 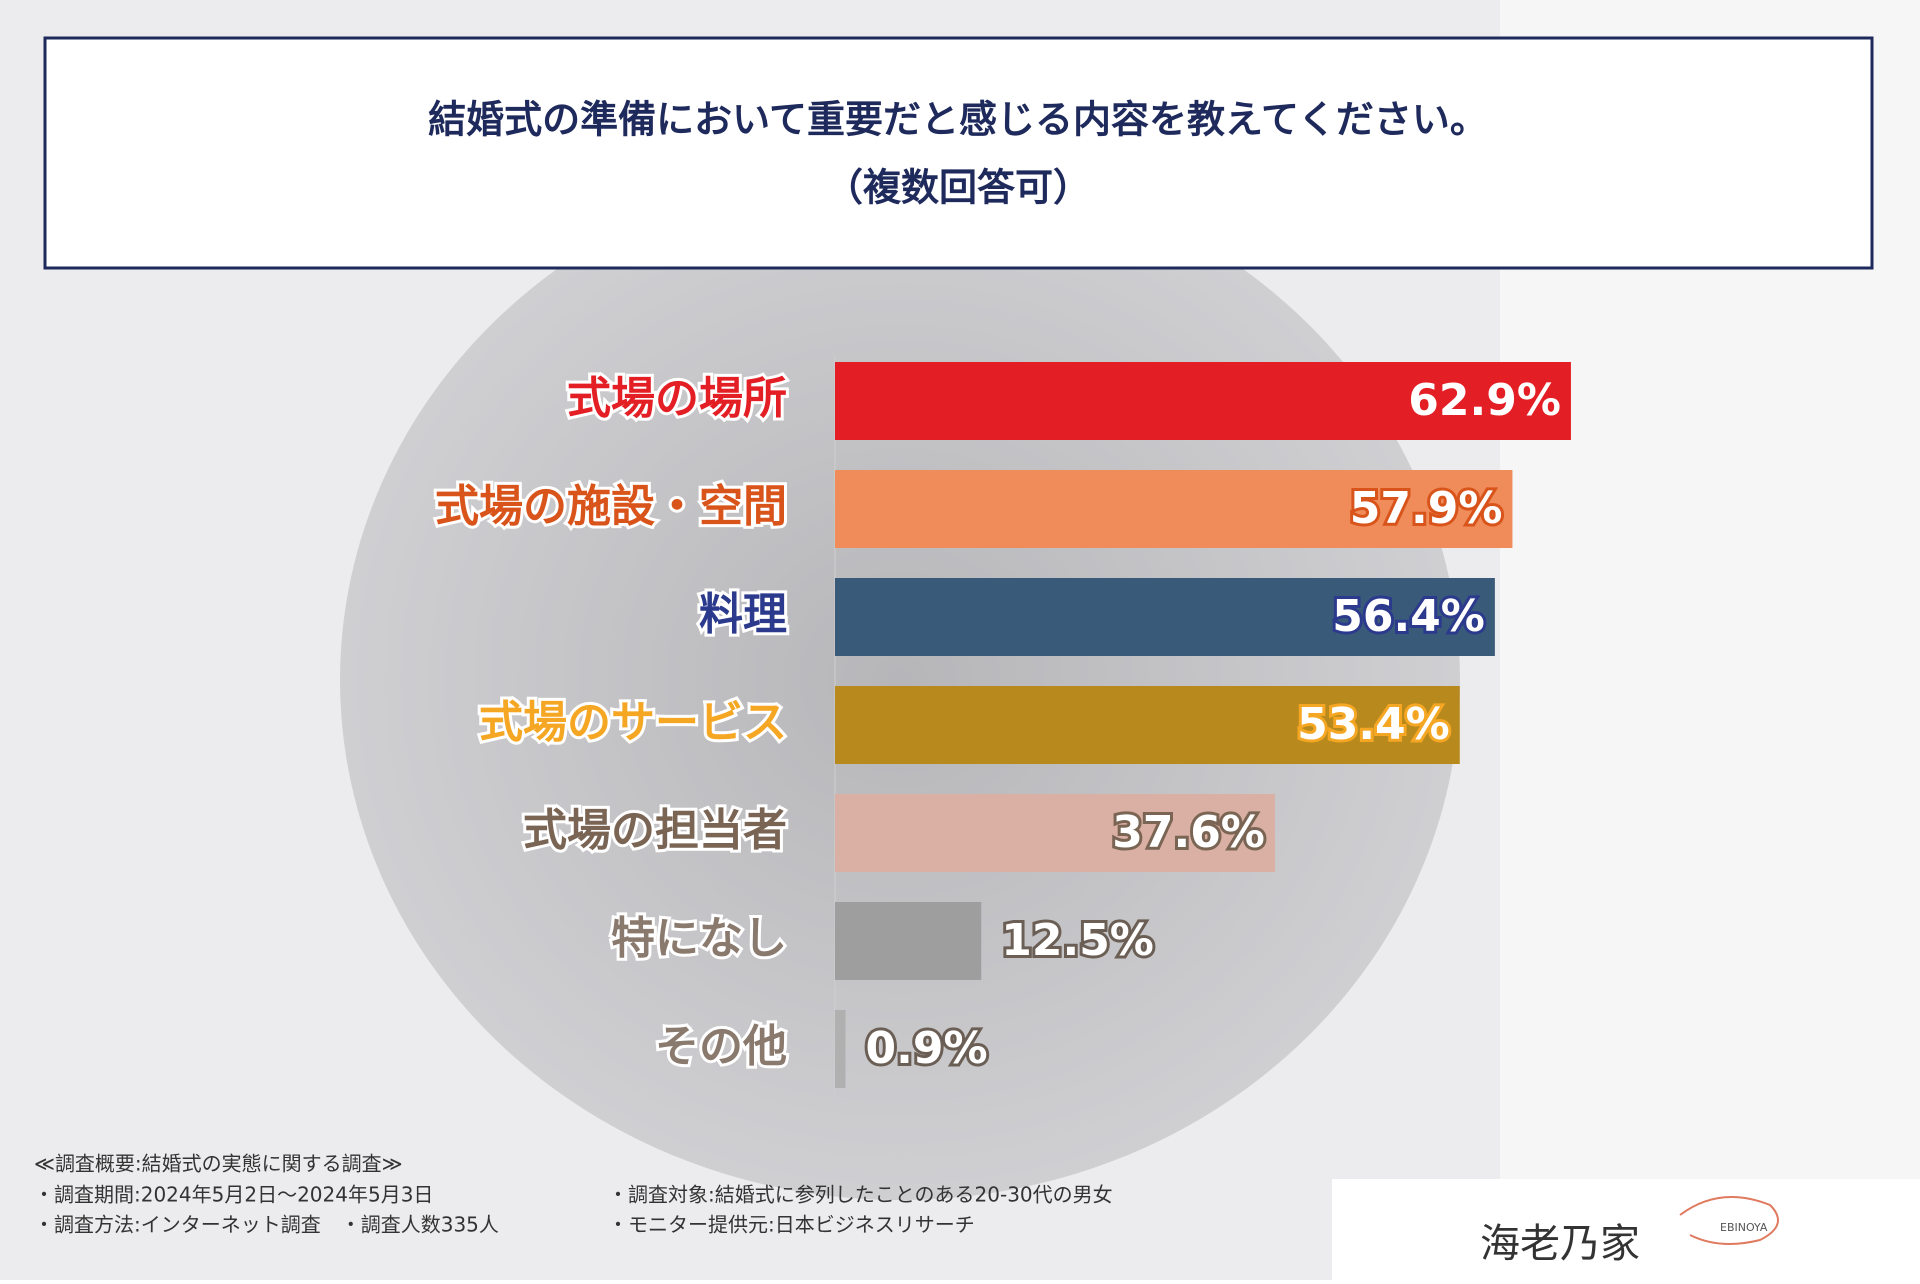 I want to click on chart-title: 結婚式の準備において重要だと感じる内容を教えてください。, so click(x=958, y=120).